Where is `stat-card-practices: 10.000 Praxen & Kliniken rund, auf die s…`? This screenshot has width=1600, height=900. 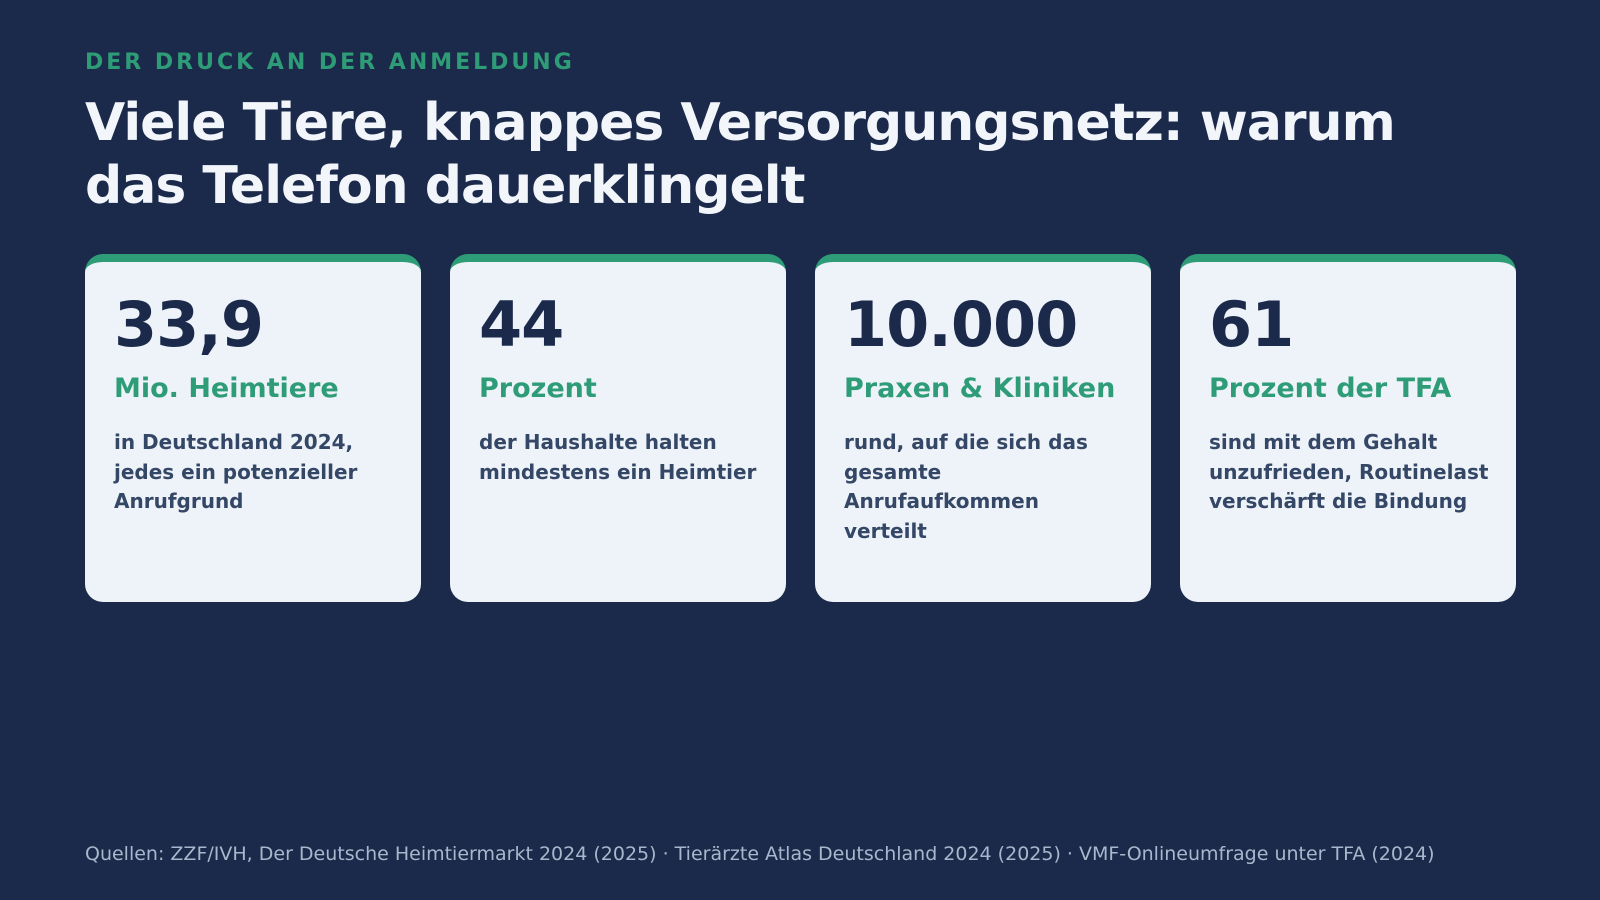
stat-card-practices: 10.000 Praxen & Kliniken rund, auf die s… is located at coordinates (983, 428).